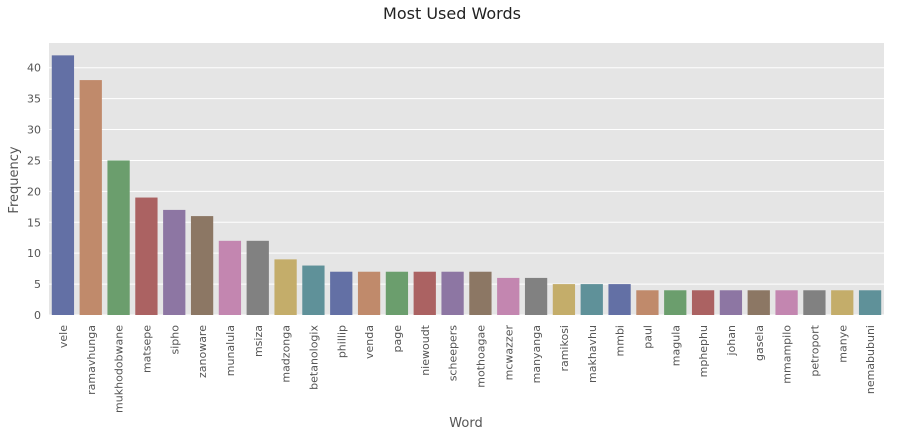 This screenshot has height=436, width=897. What do you see at coordinates (592, 354) in the screenshot?
I see `x-tick-label: makhavhu` at bounding box center [592, 354].